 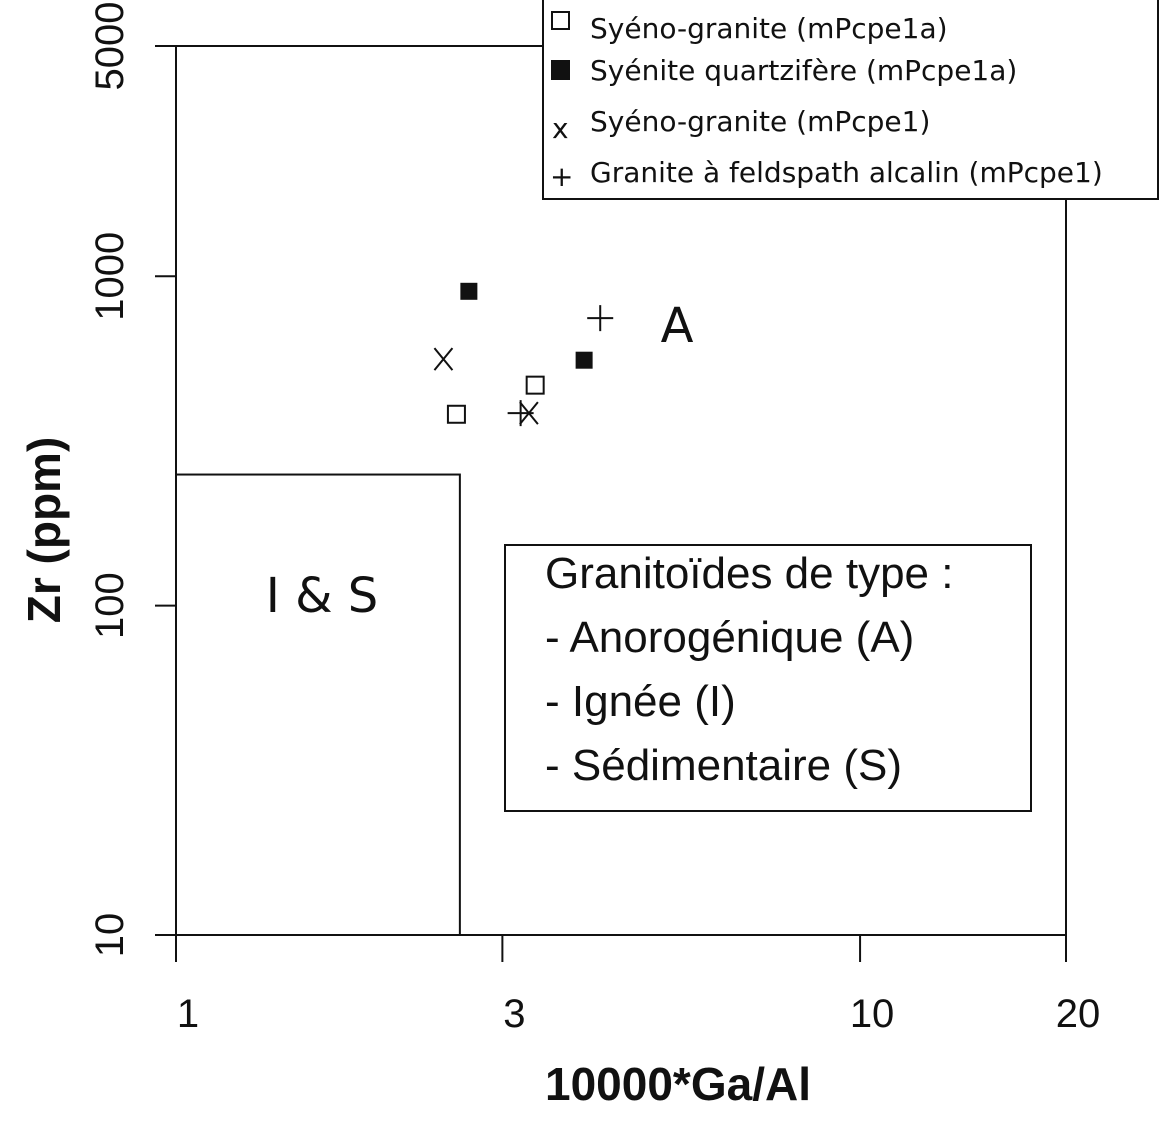 What do you see at coordinates (560, 20) in the screenshot?
I see `legend-open-square-icon` at bounding box center [560, 20].